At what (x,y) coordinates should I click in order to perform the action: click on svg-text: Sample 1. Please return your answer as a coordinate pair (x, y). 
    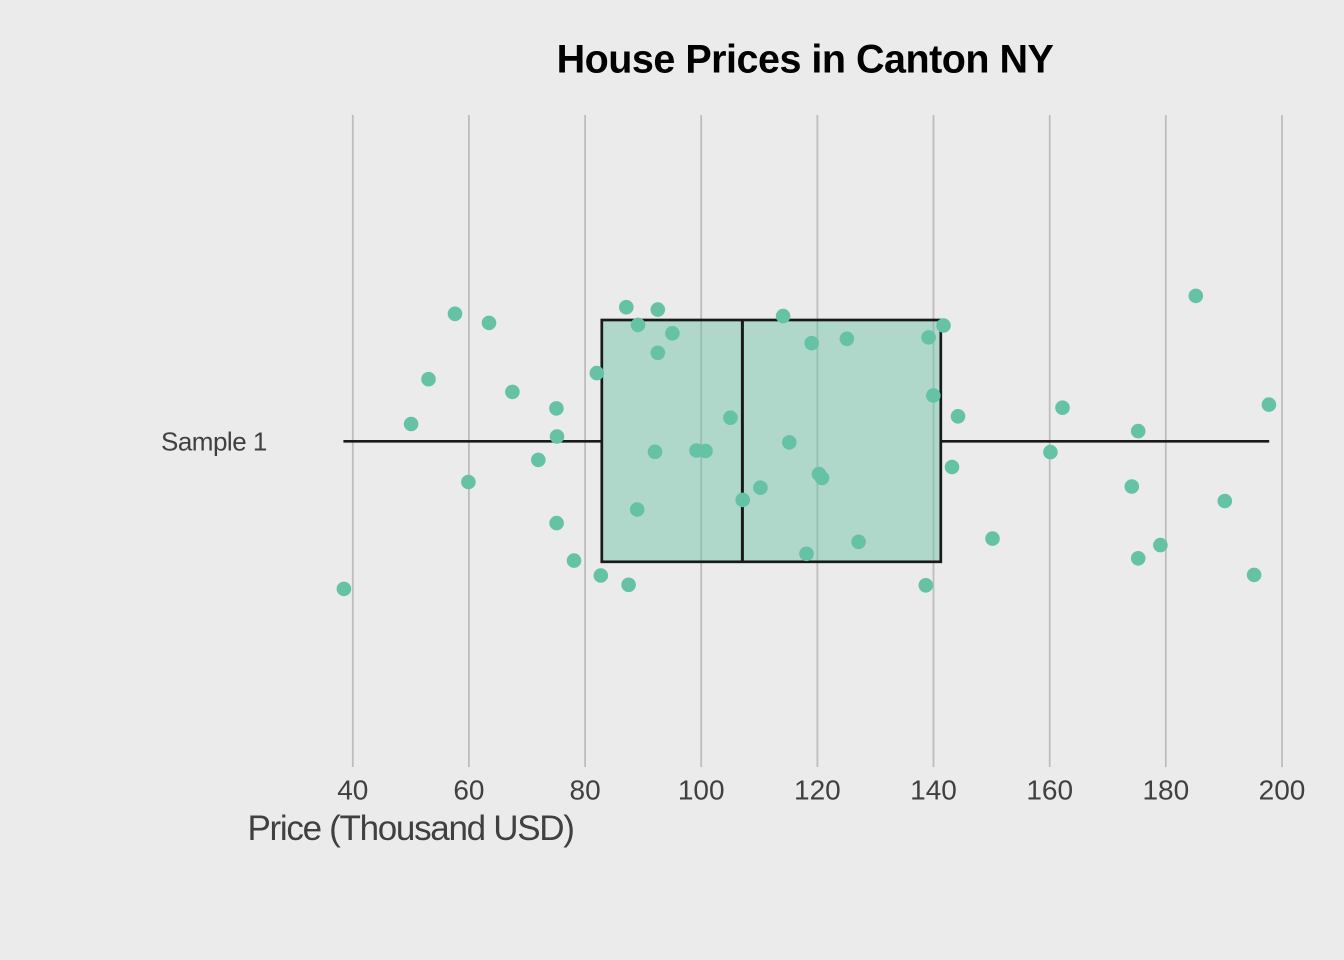
    Looking at the image, I should click on (214, 442).